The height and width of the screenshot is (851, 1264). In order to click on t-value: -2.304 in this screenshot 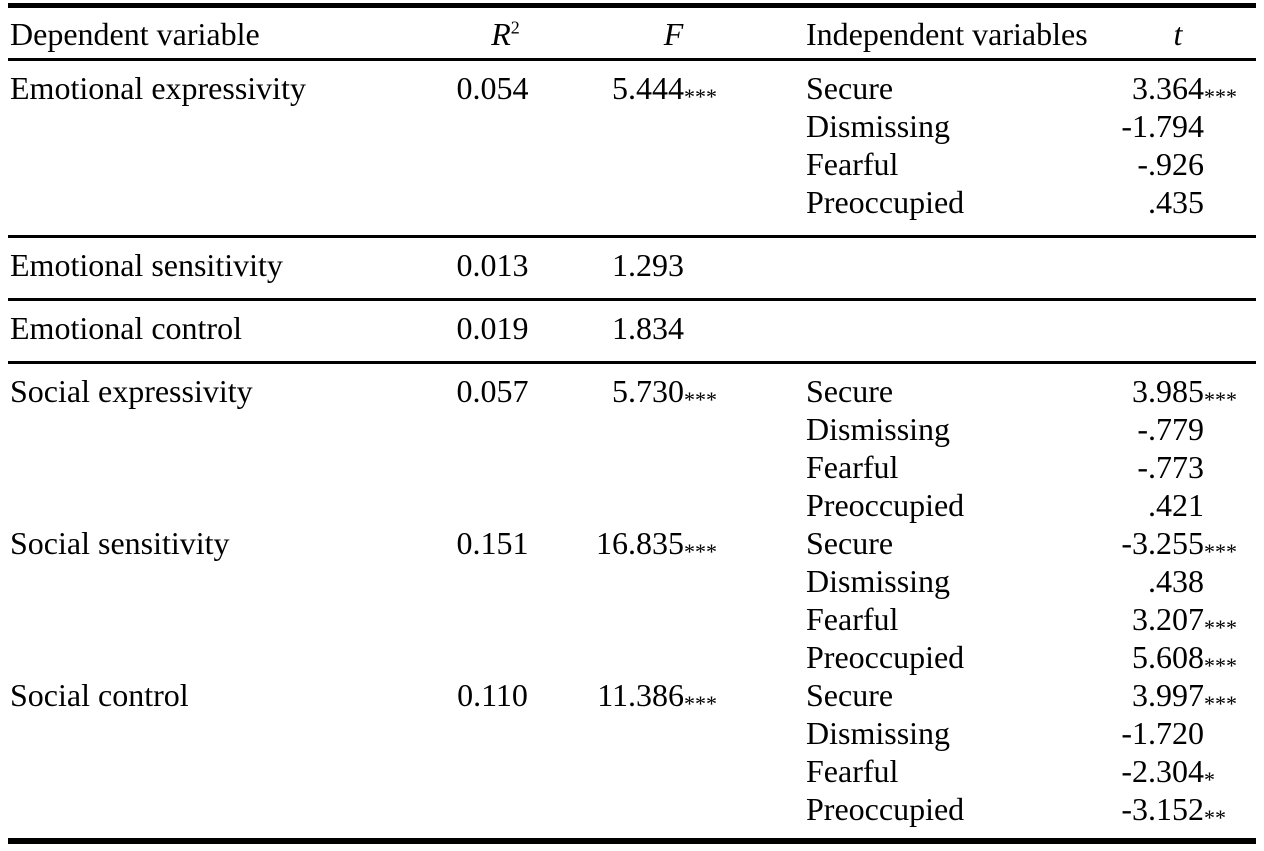, I will do `click(1162, 771)`.